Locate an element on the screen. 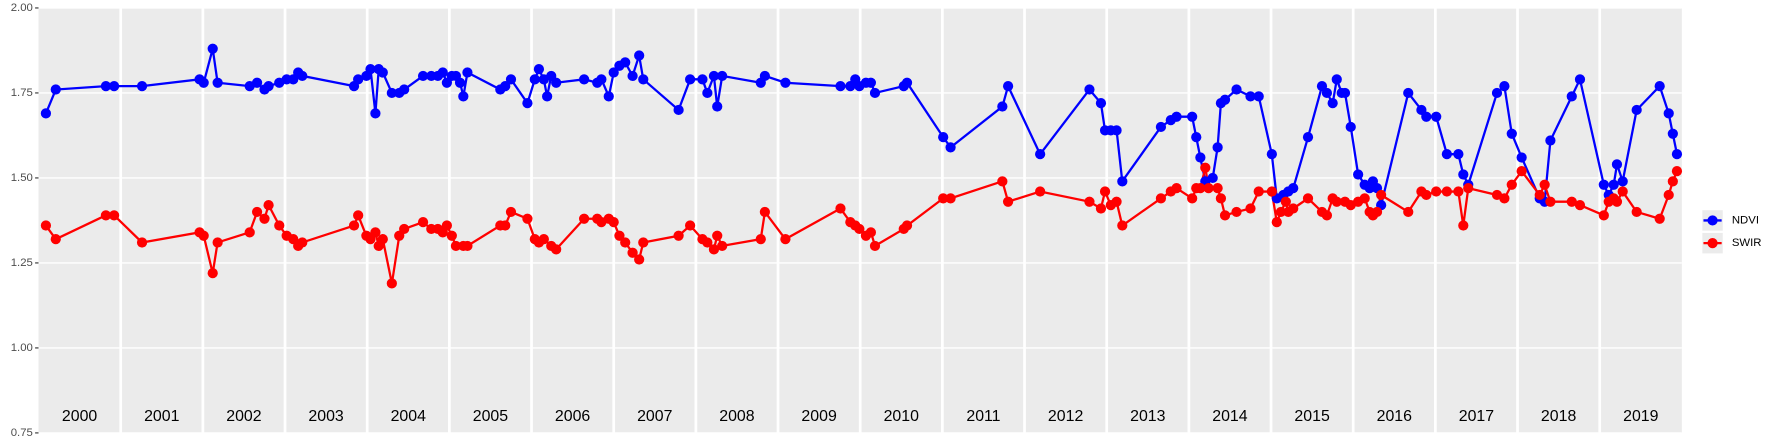 The height and width of the screenshot is (442, 1773). y-tick-label: 2.00 is located at coordinates (22, 8).